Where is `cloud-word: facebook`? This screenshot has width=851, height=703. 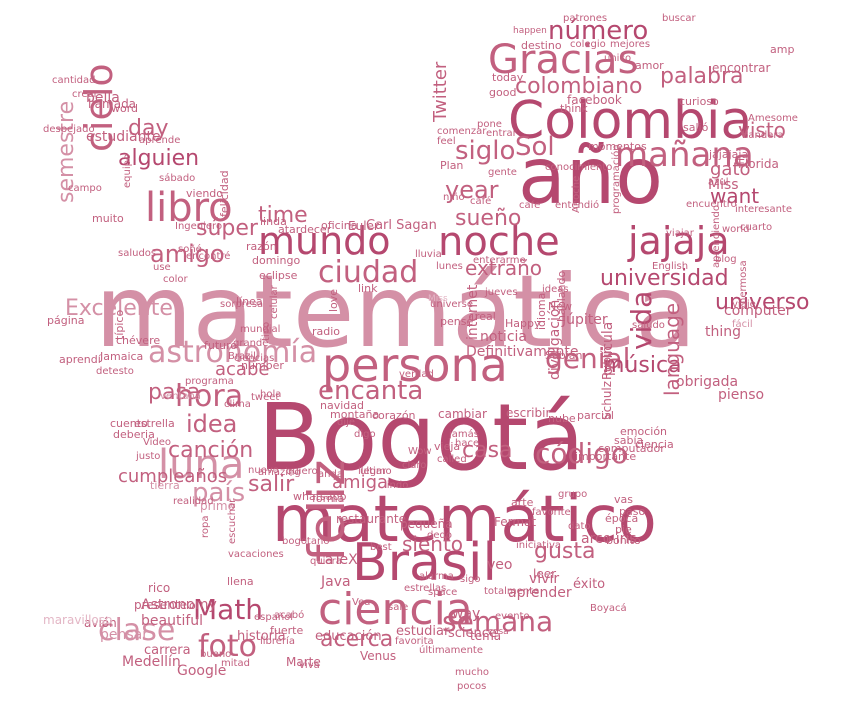 cloud-word: facebook is located at coordinates (594, 100).